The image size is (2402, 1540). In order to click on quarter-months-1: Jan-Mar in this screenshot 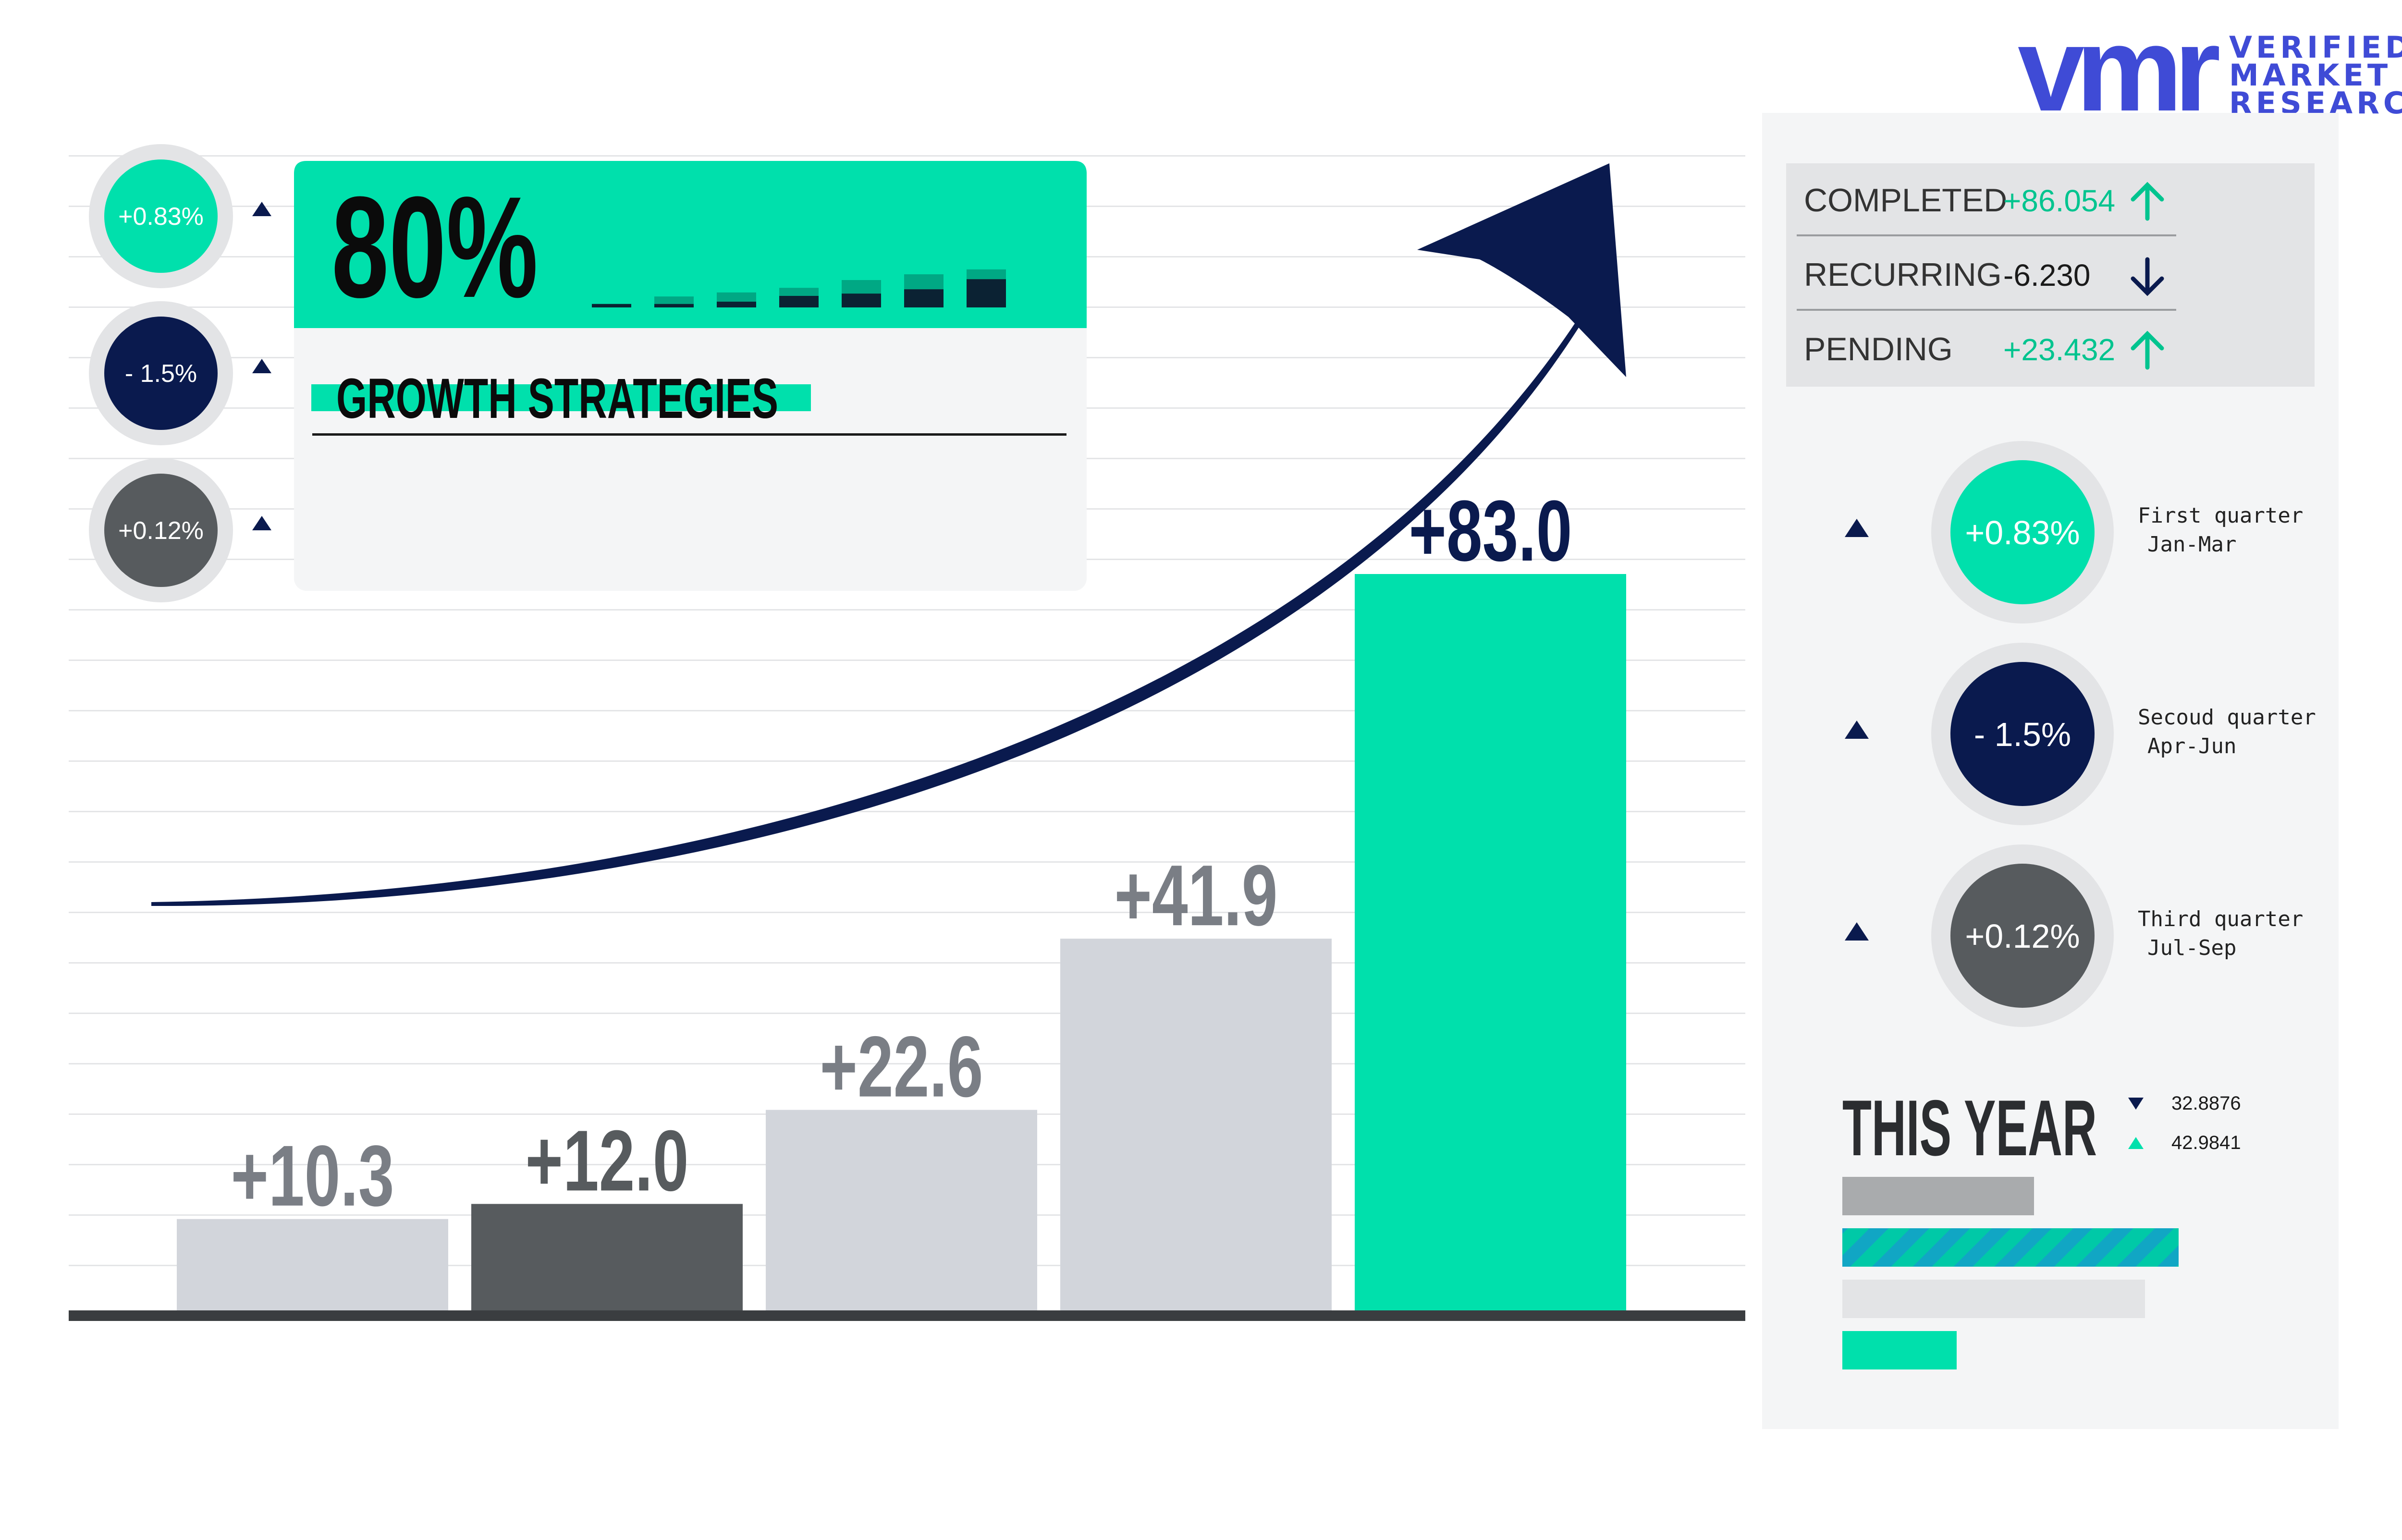, I will do `click(2191, 545)`.